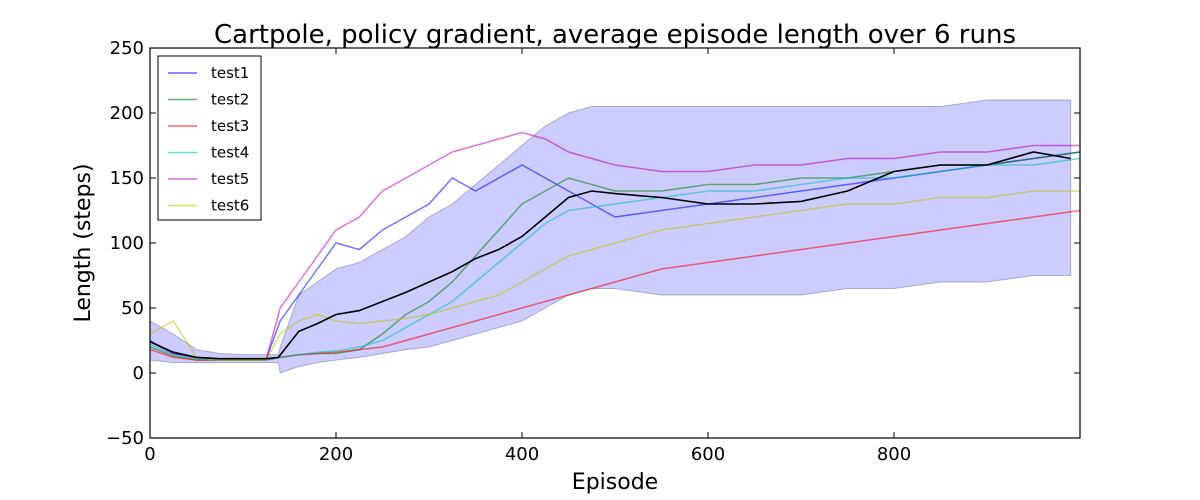 The image size is (1200, 500). I want to click on legend-label-test6: test6, so click(230, 206).